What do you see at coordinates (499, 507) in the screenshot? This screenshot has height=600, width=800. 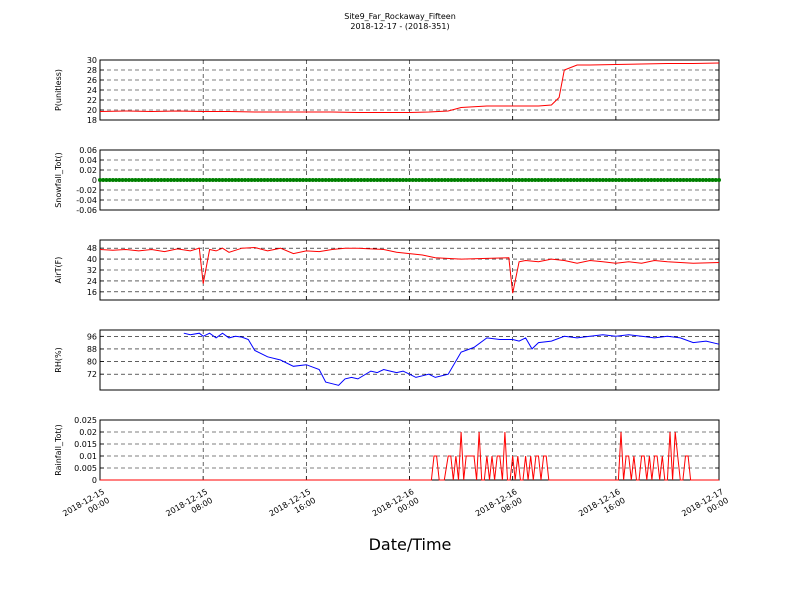 I see `x-tick-label: 2018-12-1608:00` at bounding box center [499, 507].